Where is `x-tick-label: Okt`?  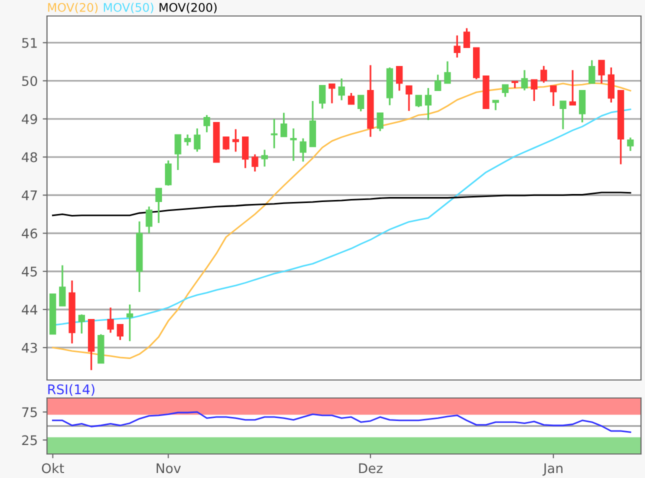 x-tick-label: Okt is located at coordinates (53, 468).